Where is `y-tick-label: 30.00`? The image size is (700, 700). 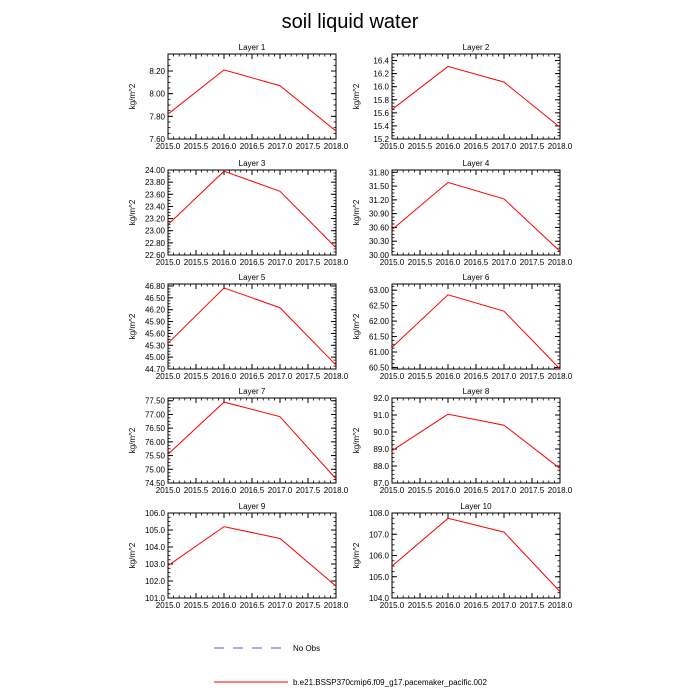 y-tick-label: 30.00 is located at coordinates (379, 255).